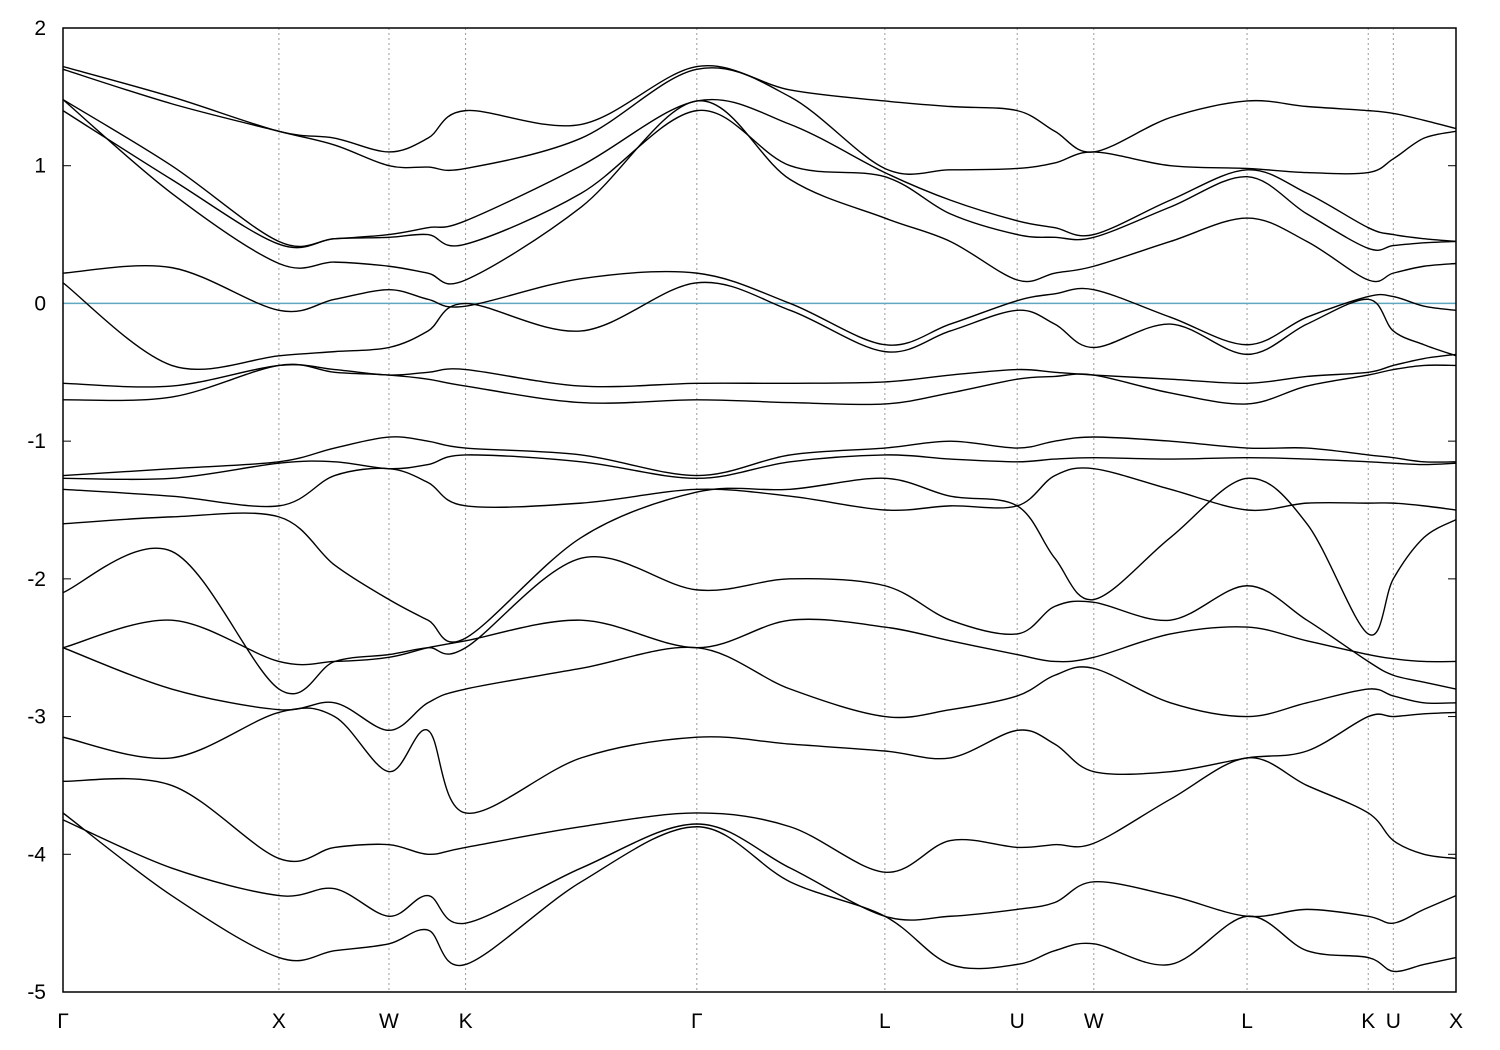 The width and height of the screenshot is (1500, 1050). Describe the element at coordinates (40, 28) in the screenshot. I see `y-tick-label: 2` at that location.